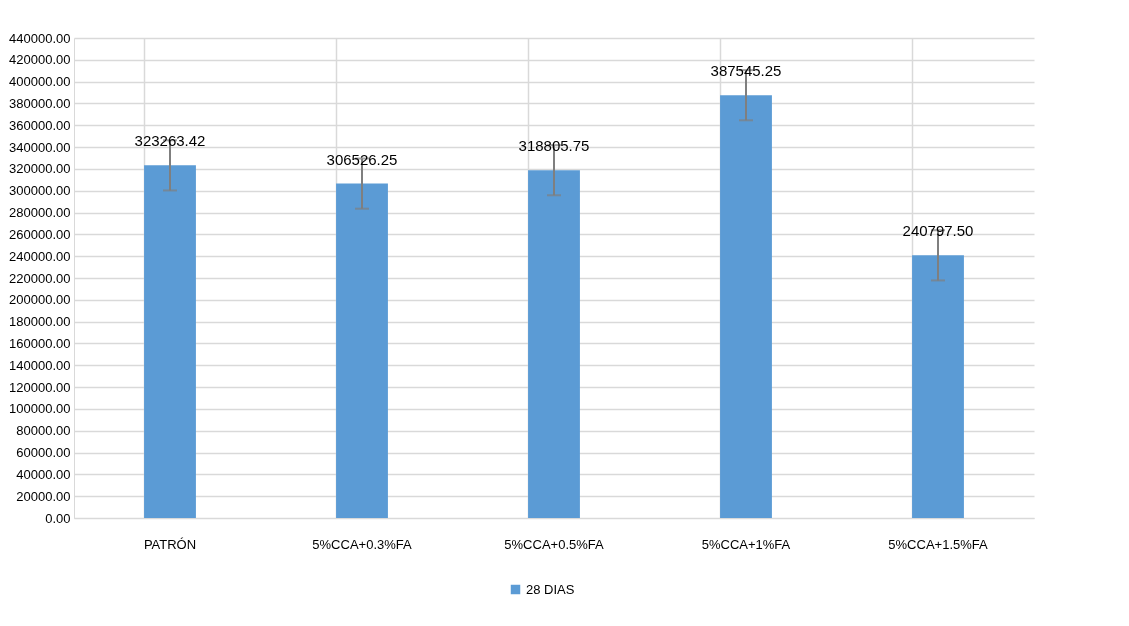 The height and width of the screenshot is (626, 1129). What do you see at coordinates (40, 147) in the screenshot?
I see `y-tick-label: 340000.00` at bounding box center [40, 147].